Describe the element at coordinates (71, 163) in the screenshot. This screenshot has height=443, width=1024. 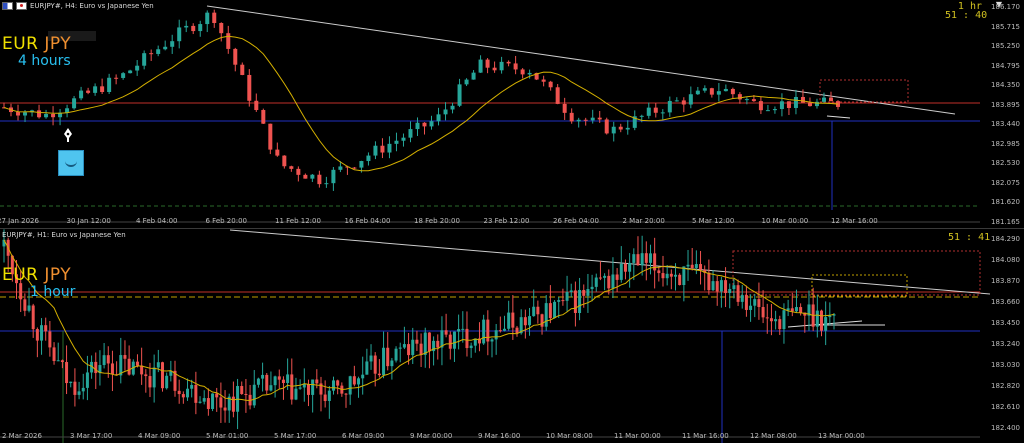
I see `smiley-expert-icon` at that location.